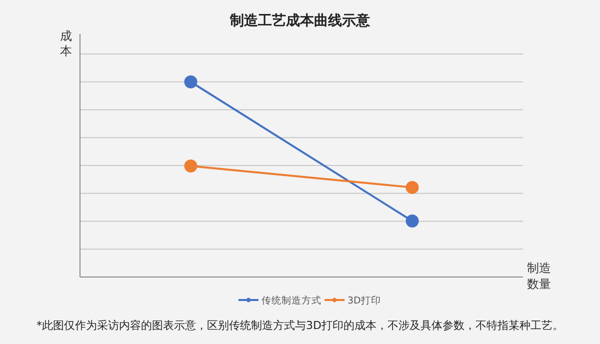 This screenshot has height=344, width=600. Describe the element at coordinates (292, 300) in the screenshot. I see `legend-label: 传统制造方式` at that location.